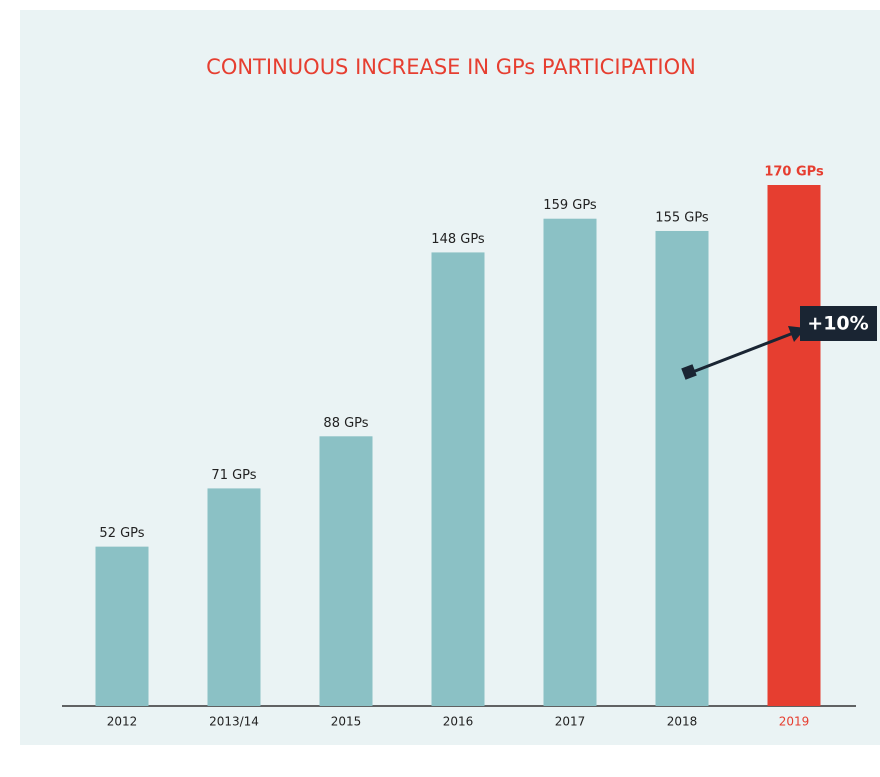 The image size is (880, 777). Describe the element at coordinates (743, 352) in the screenshot. I see `arrow-line` at that location.